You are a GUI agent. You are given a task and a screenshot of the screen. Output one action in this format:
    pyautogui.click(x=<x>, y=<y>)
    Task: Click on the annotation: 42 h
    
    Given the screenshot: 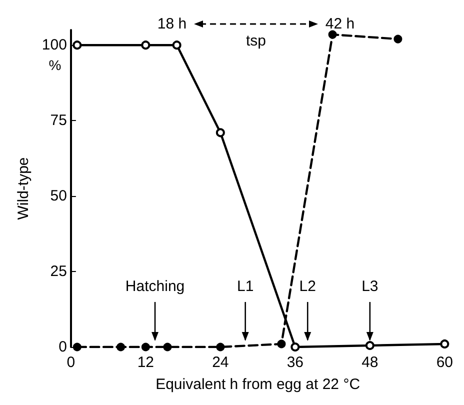 What is the action you would take?
    pyautogui.click(x=340, y=24)
    